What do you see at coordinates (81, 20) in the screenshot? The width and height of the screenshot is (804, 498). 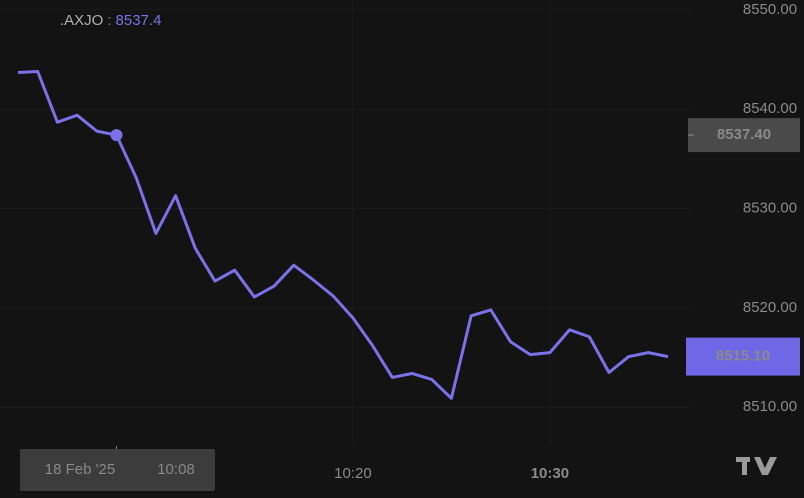 I see `legend-symbol: .AXJO` at bounding box center [81, 20].